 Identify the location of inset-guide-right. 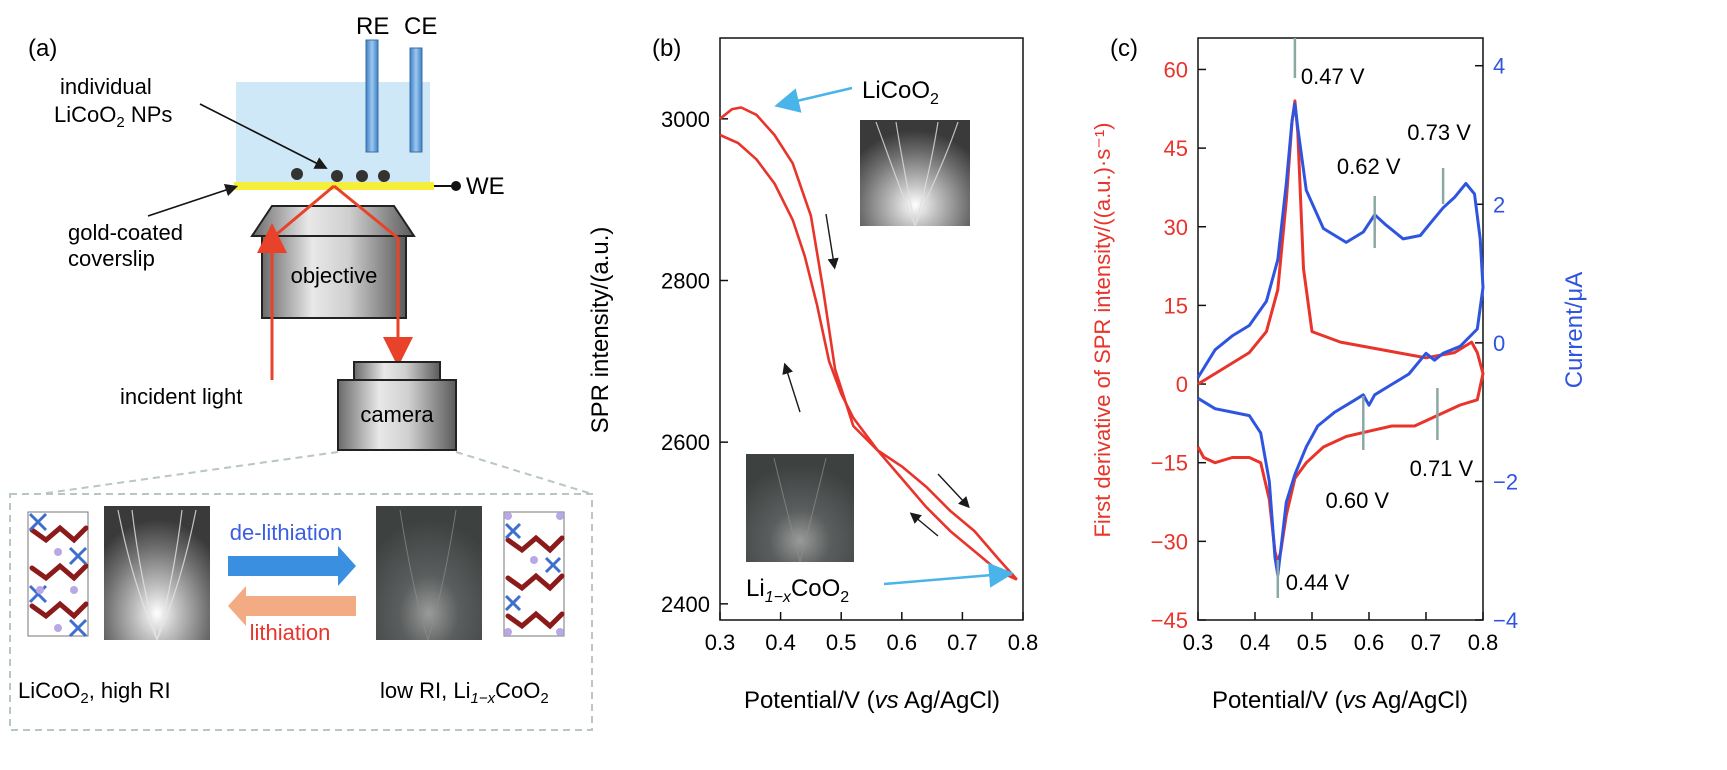
(524, 473).